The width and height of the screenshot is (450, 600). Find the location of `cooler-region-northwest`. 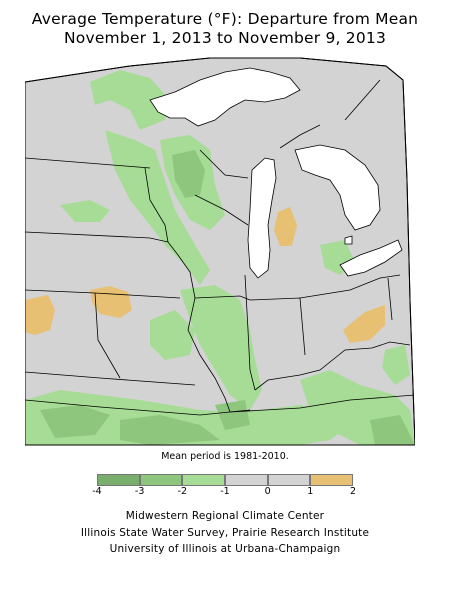

cooler-region-northwest is located at coordinates (130, 100).